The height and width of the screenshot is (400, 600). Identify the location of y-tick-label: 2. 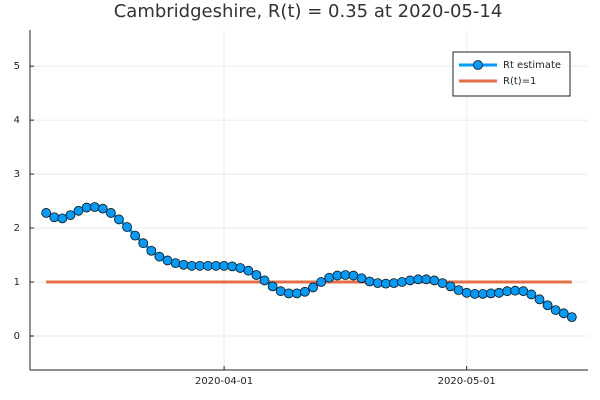
(17, 228).